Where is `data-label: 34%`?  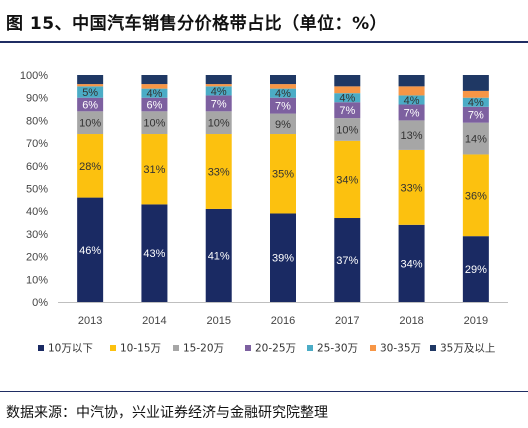
data-label: 34% is located at coordinates (412, 264).